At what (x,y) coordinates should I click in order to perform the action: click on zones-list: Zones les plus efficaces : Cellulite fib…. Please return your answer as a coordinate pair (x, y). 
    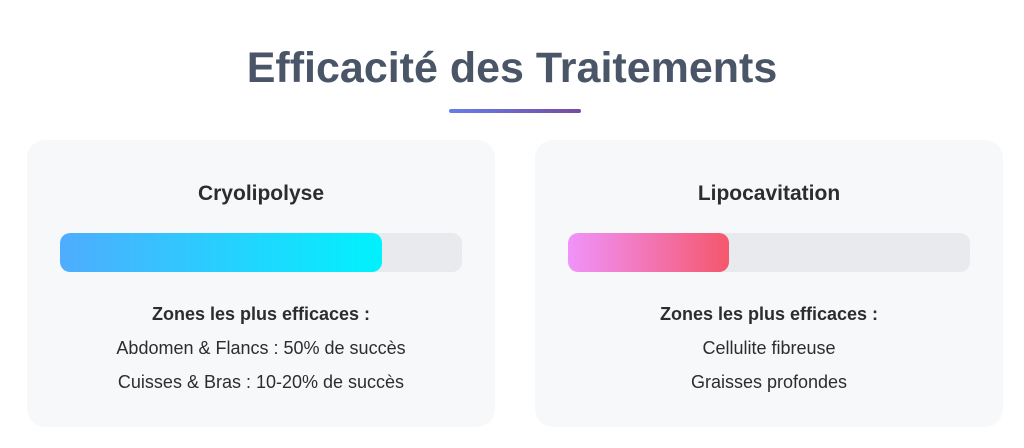
    Looking at the image, I should click on (769, 348).